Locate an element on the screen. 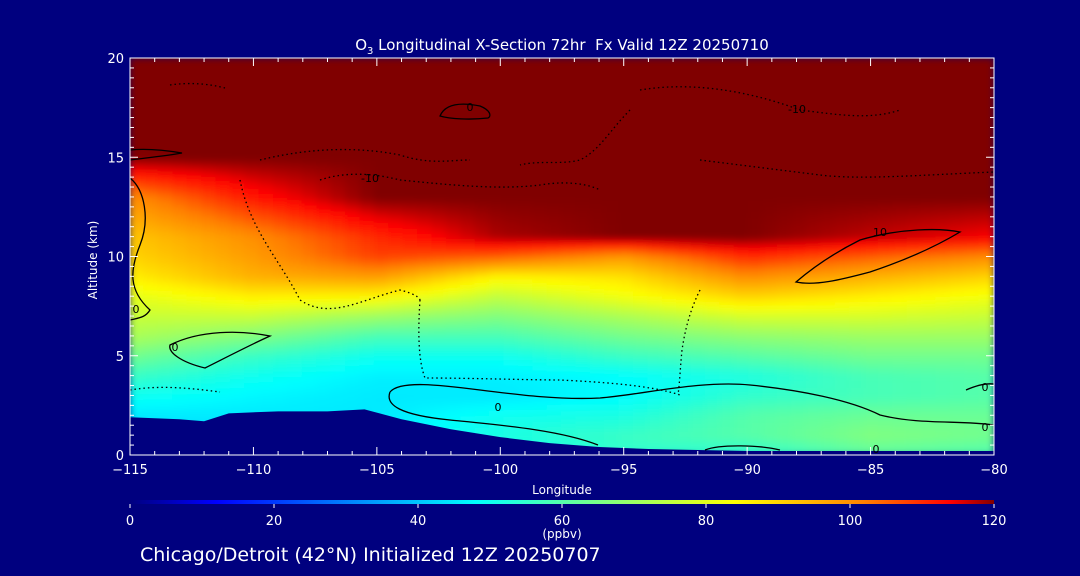  terrain-mask is located at coordinates (562, 432).